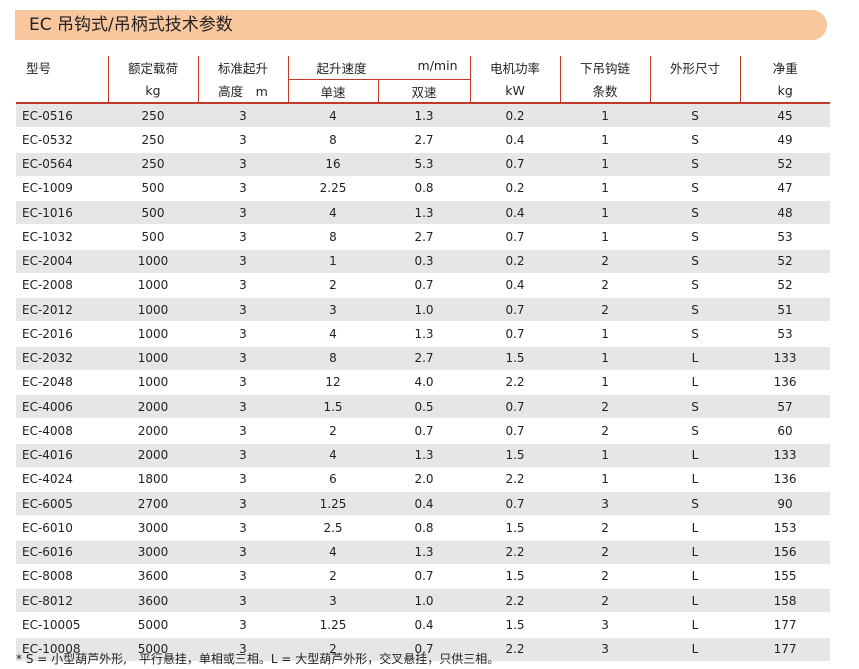 The image size is (859, 669). What do you see at coordinates (62, 528) in the screenshot?
I see `cell-model: EC-6010` at bounding box center [62, 528].